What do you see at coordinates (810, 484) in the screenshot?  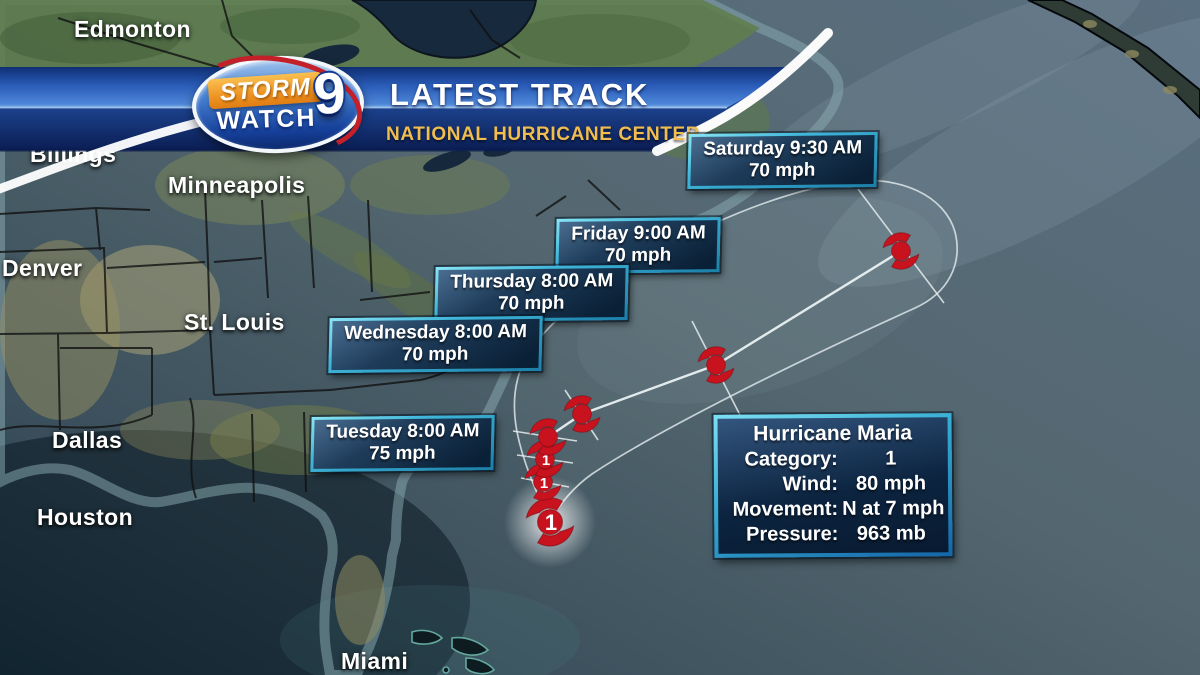 I see `storm-info-label: Wind:` at bounding box center [810, 484].